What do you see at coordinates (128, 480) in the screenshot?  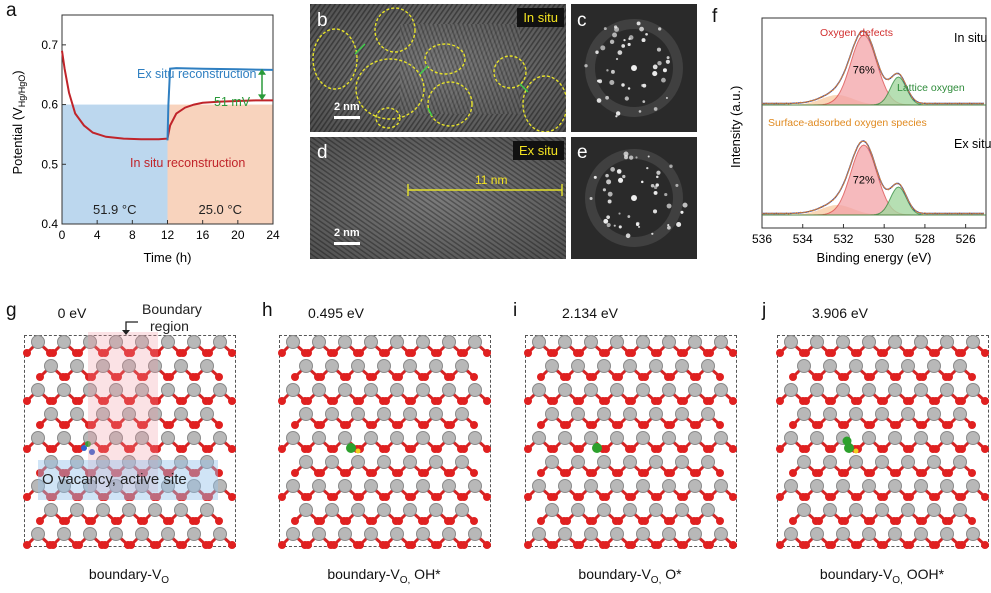 I see `vacancy-region-highlight` at bounding box center [128, 480].